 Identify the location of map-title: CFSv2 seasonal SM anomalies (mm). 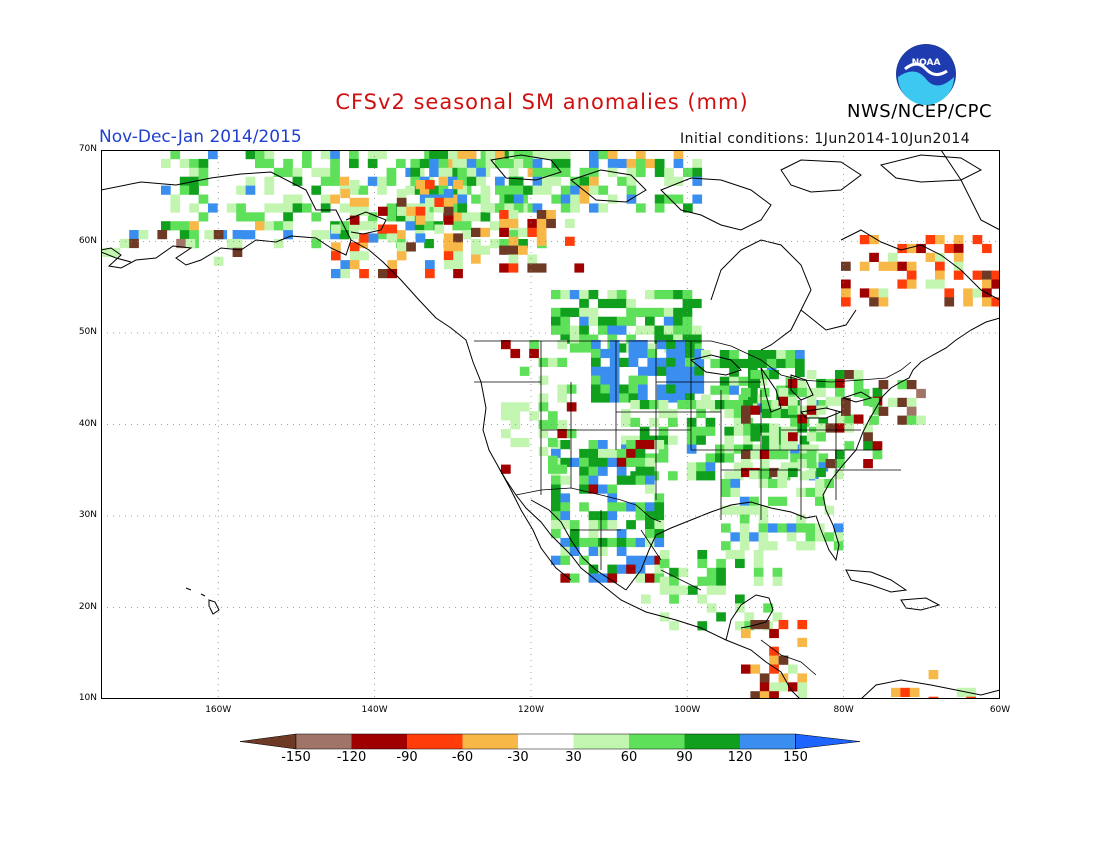
(542, 102).